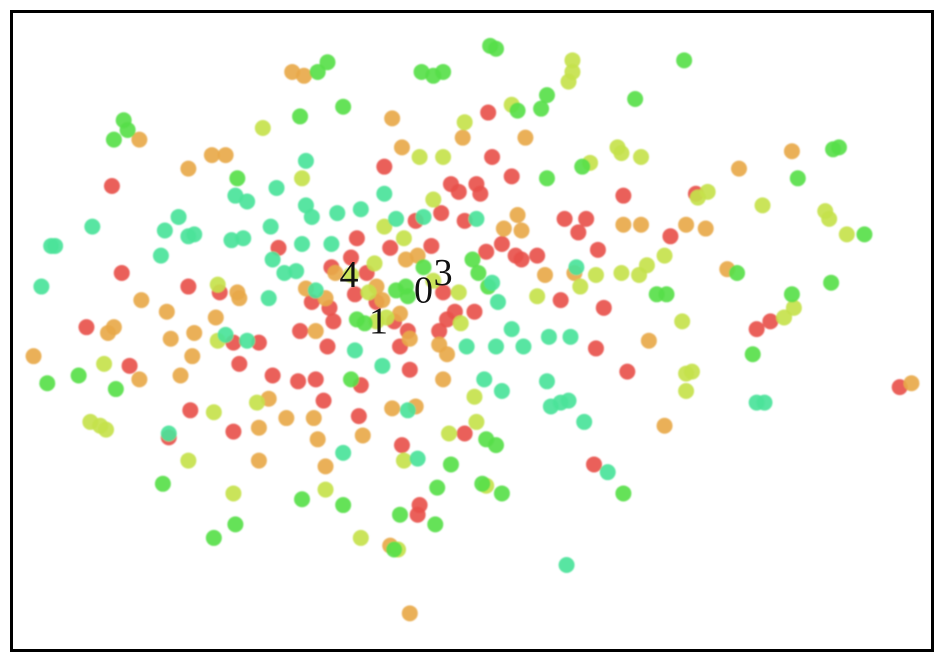  Describe the element at coordinates (396, 297) in the screenshot. I see `annotation-layer: 4 0 3 1` at that location.